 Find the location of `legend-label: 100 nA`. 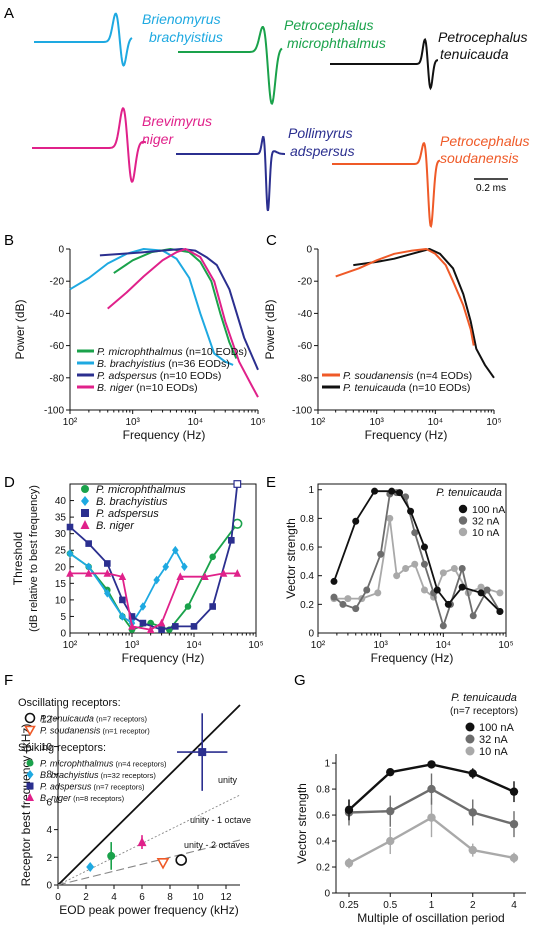

legend-label: 100 nA is located at coordinates (497, 728).